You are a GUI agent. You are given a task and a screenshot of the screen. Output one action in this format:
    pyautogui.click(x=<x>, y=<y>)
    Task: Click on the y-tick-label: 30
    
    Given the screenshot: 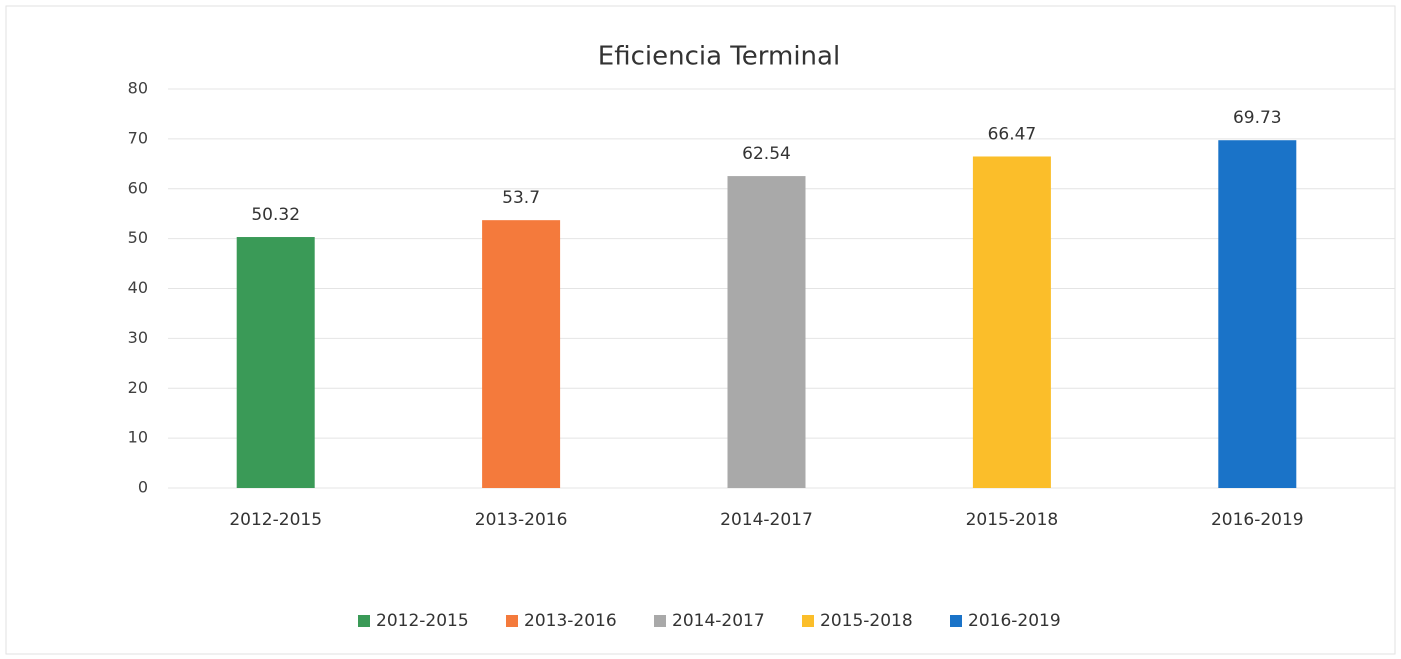 What is the action you would take?
    pyautogui.click(x=138, y=337)
    